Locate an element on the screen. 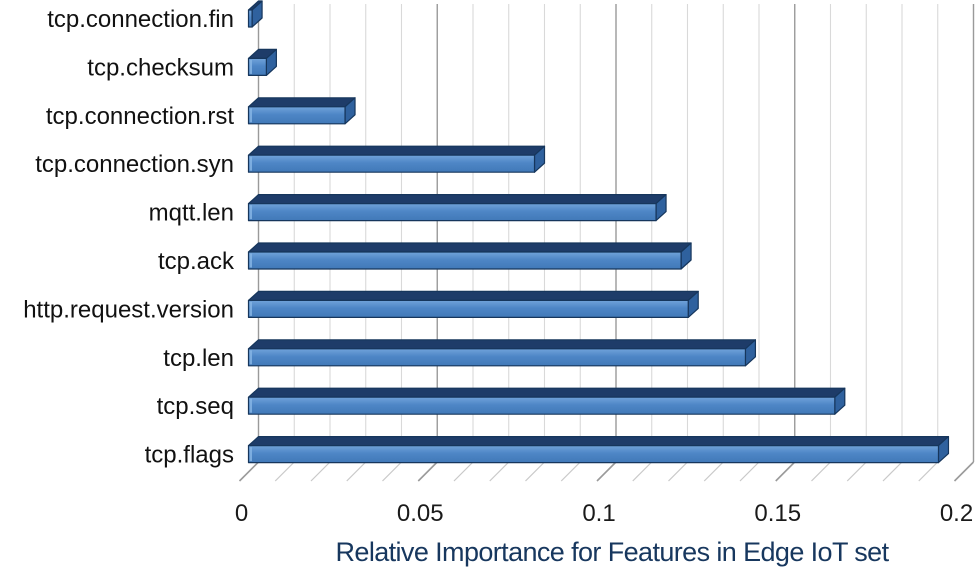 The height and width of the screenshot is (576, 980). x-tick-label-0.15: 0.15 is located at coordinates (777, 513).